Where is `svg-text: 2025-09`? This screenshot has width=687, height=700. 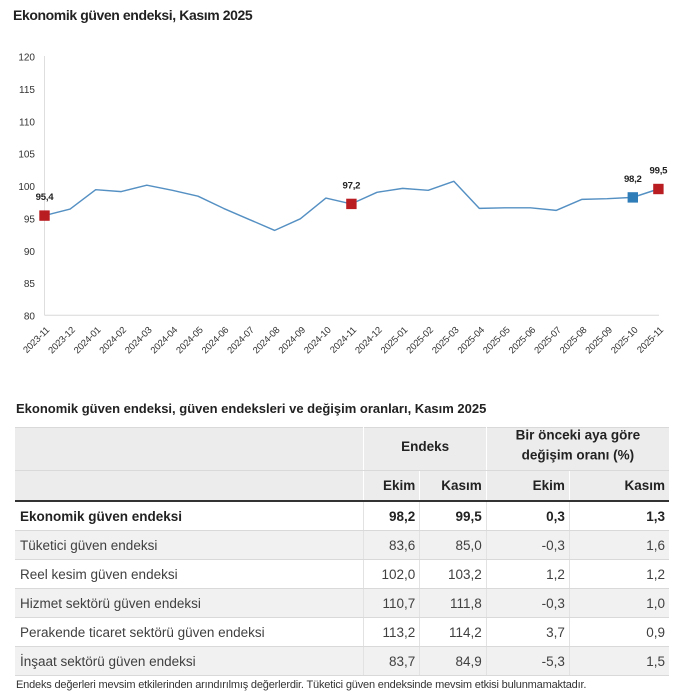 svg-text: 2025-09 is located at coordinates (598, 339).